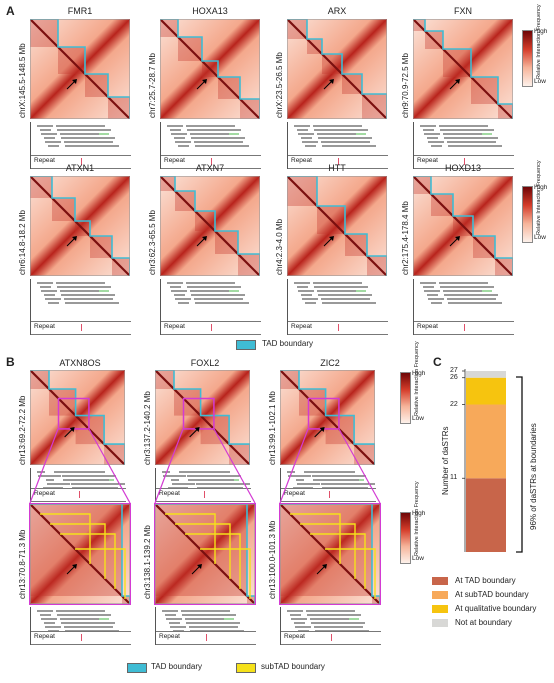 The width and height of the screenshot is (554, 683). Describe the element at coordinates (463, 11) in the screenshot. I see `gene-title: FXN` at that location.